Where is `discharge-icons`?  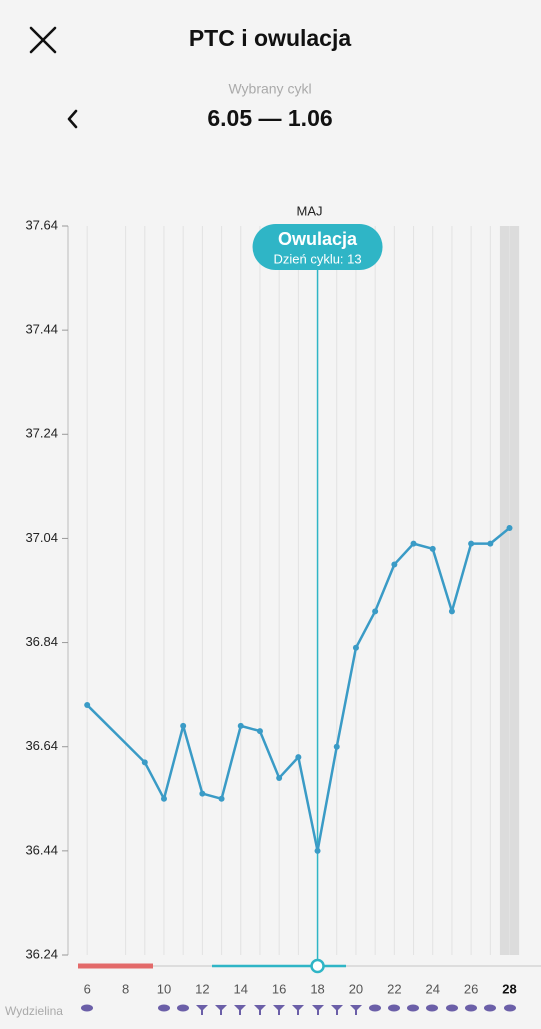 discharge-icons is located at coordinates (298, 1009).